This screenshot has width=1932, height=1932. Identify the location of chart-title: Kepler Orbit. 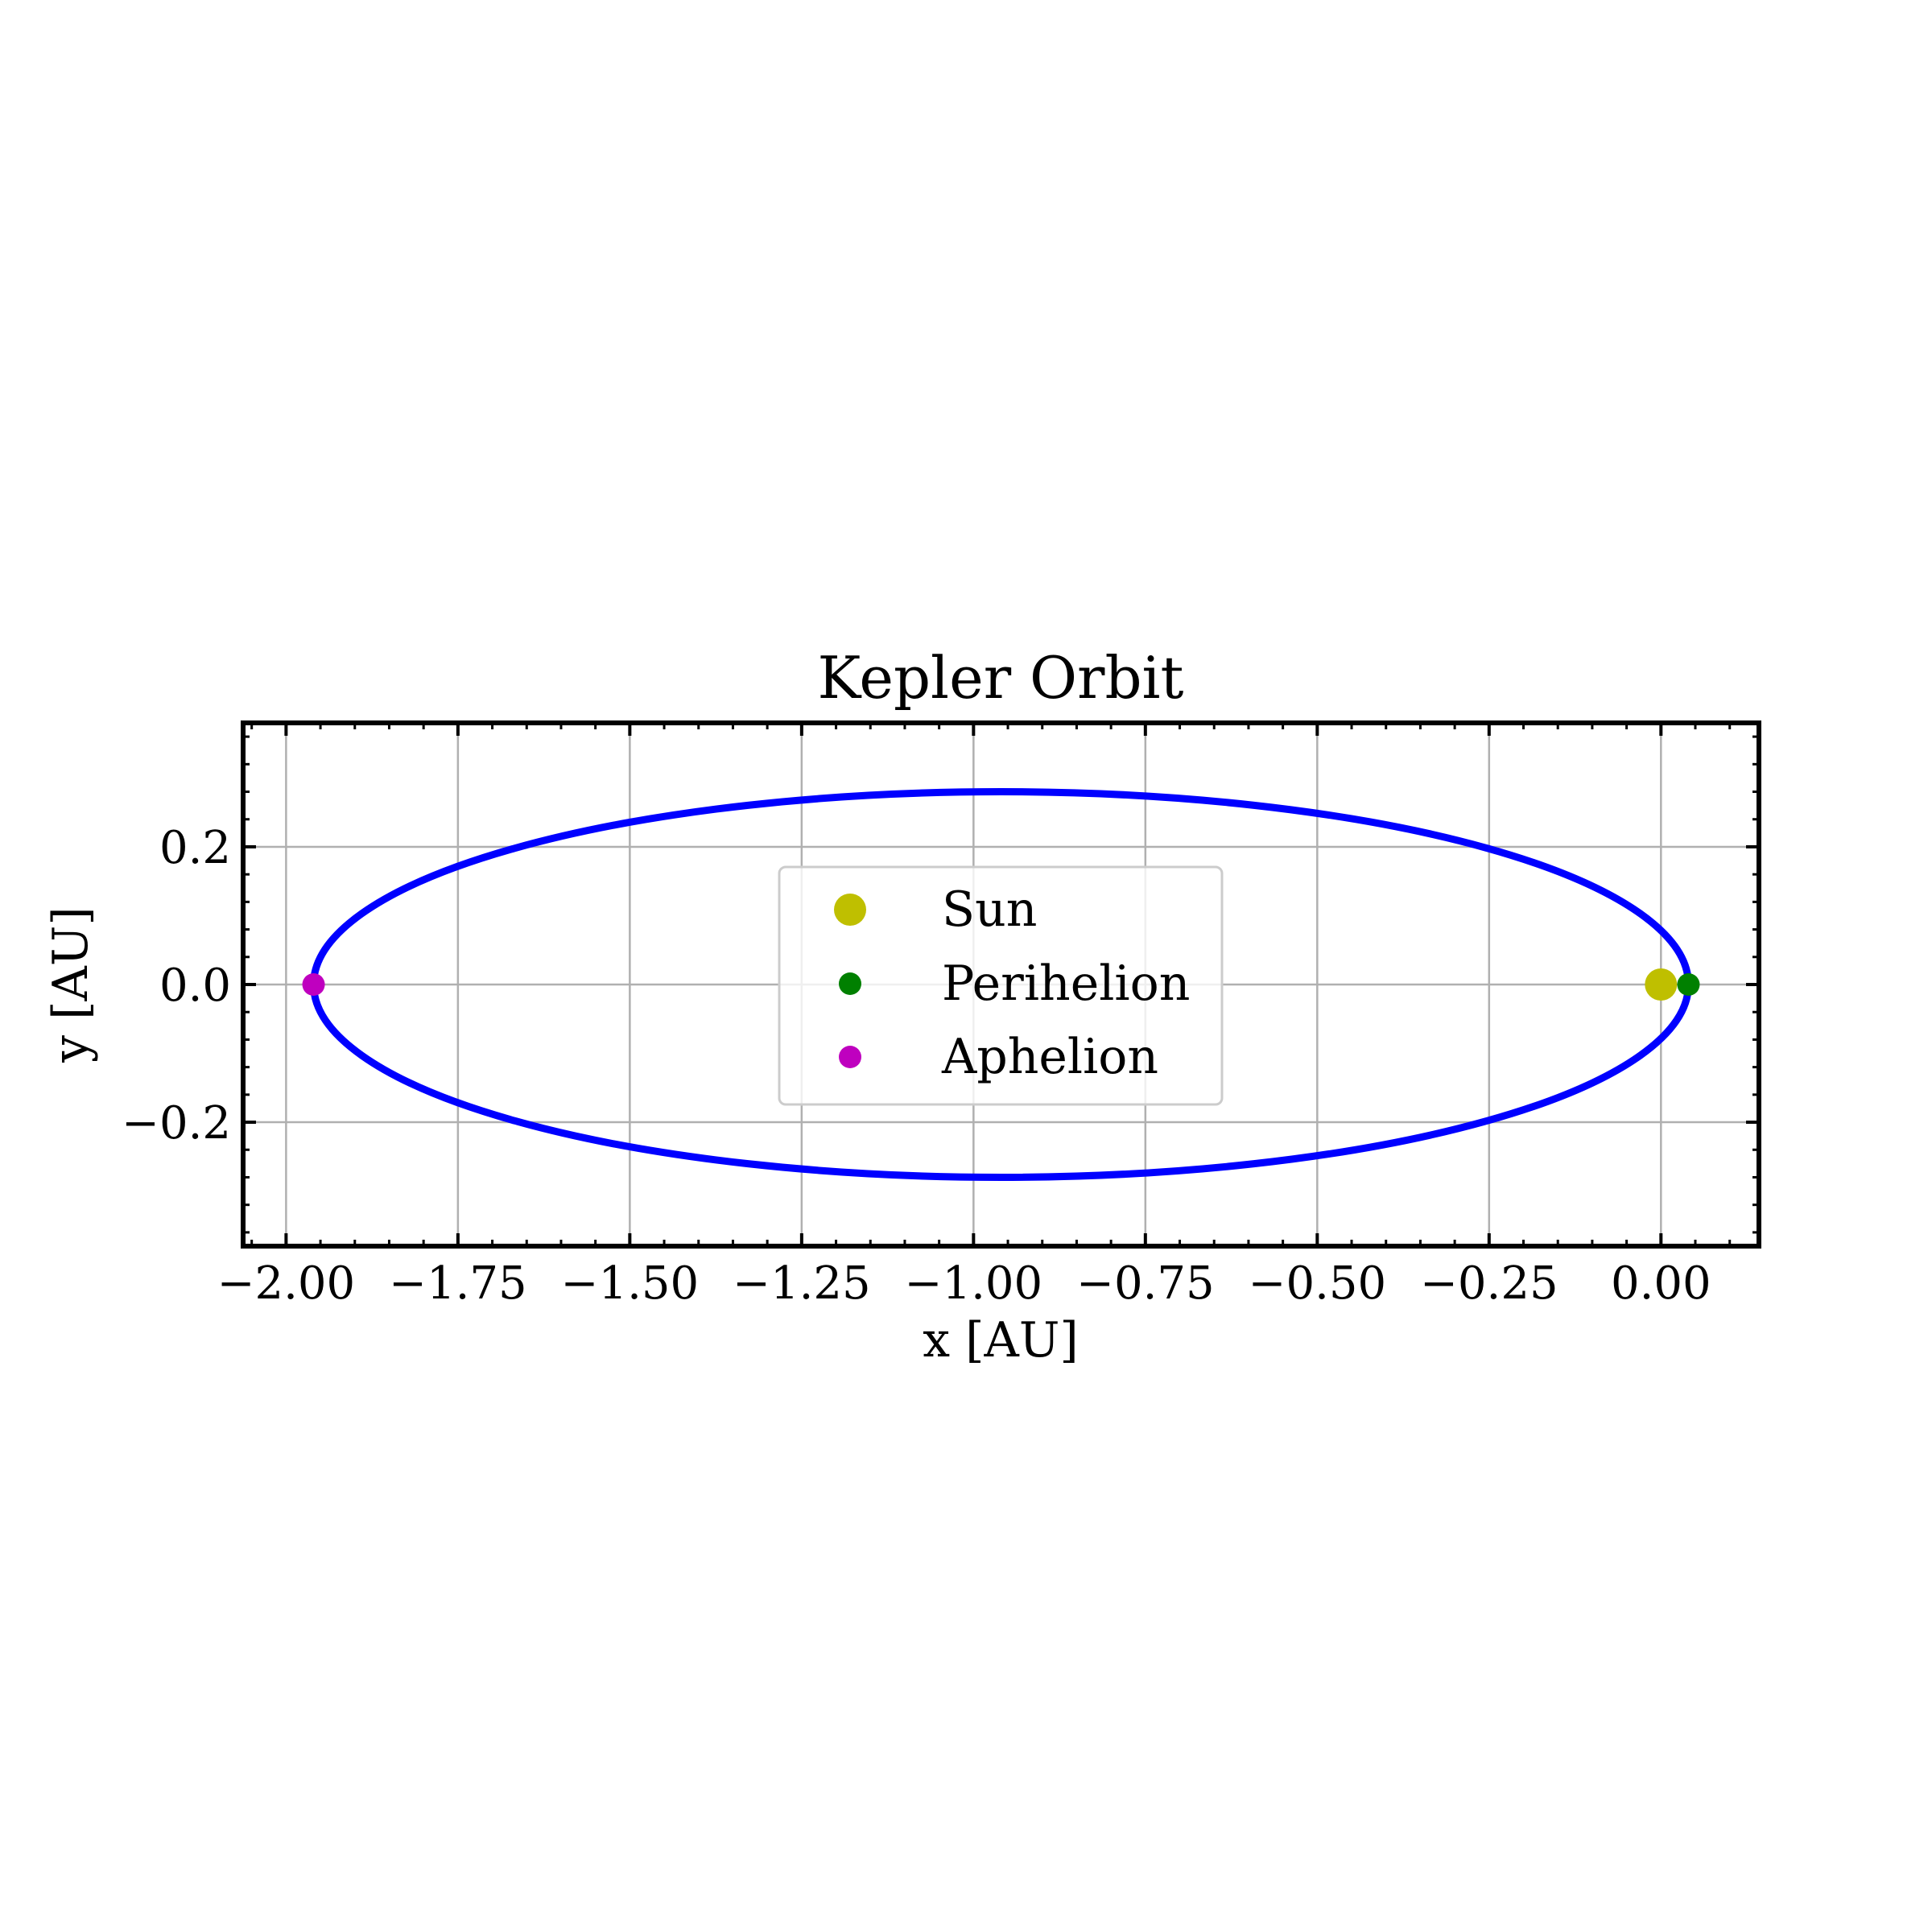
(1001, 678).